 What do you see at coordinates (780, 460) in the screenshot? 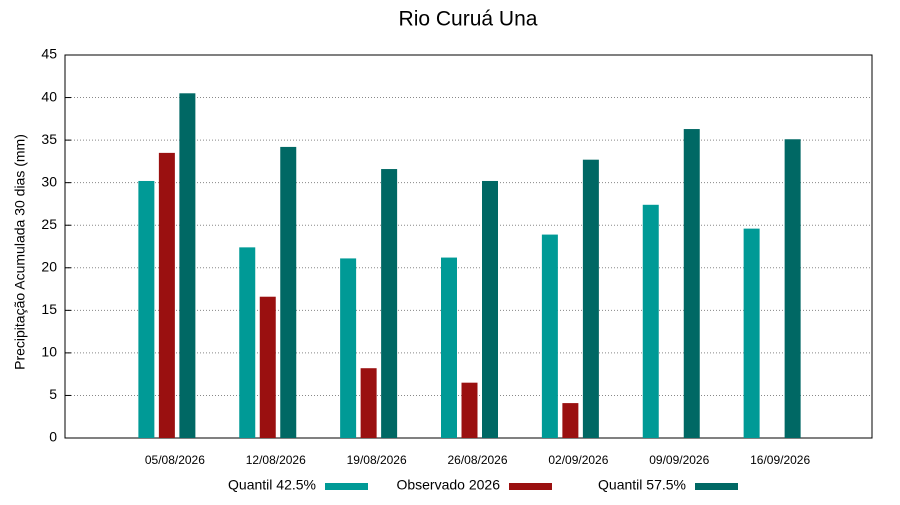
I see `x-tick-label: 16/09/2026` at bounding box center [780, 460].